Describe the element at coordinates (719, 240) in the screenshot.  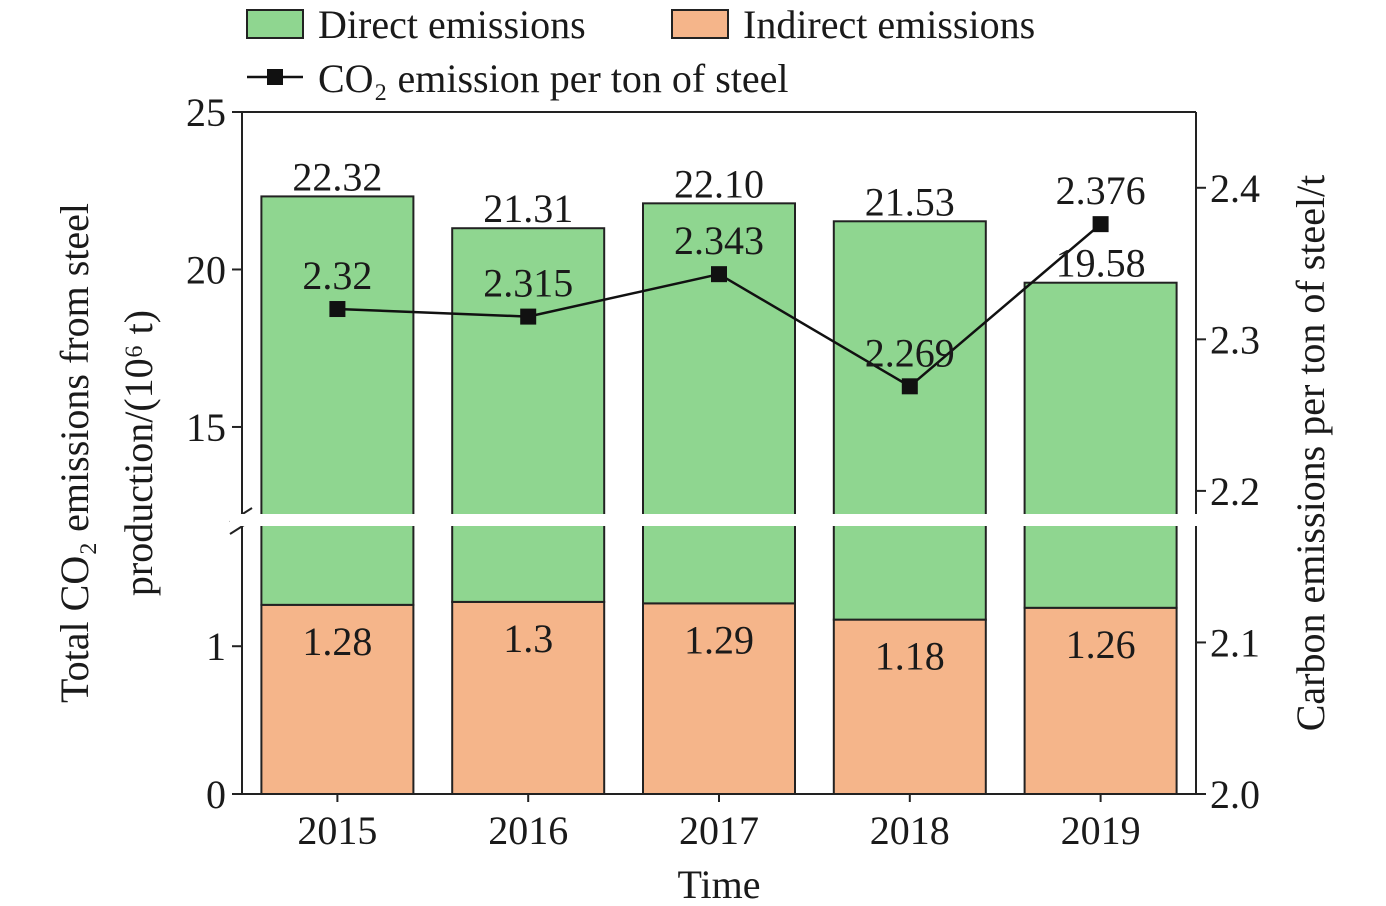
I see `per-ton-label: 2.343` at that location.